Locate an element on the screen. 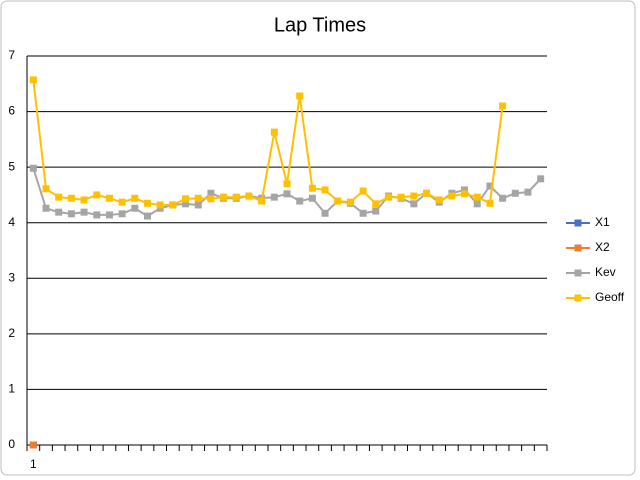 The height and width of the screenshot is (480, 640). y-tick-label: 4 is located at coordinates (11, 222).